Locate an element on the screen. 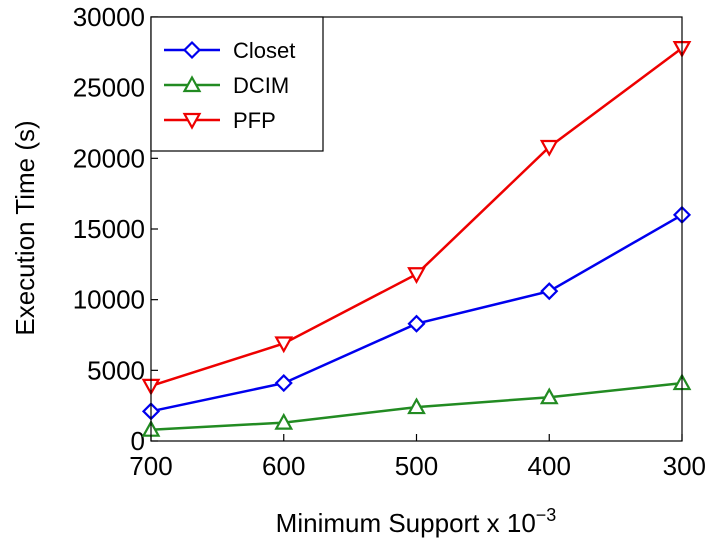  x-tick-label: 500 is located at coordinates (416, 466).